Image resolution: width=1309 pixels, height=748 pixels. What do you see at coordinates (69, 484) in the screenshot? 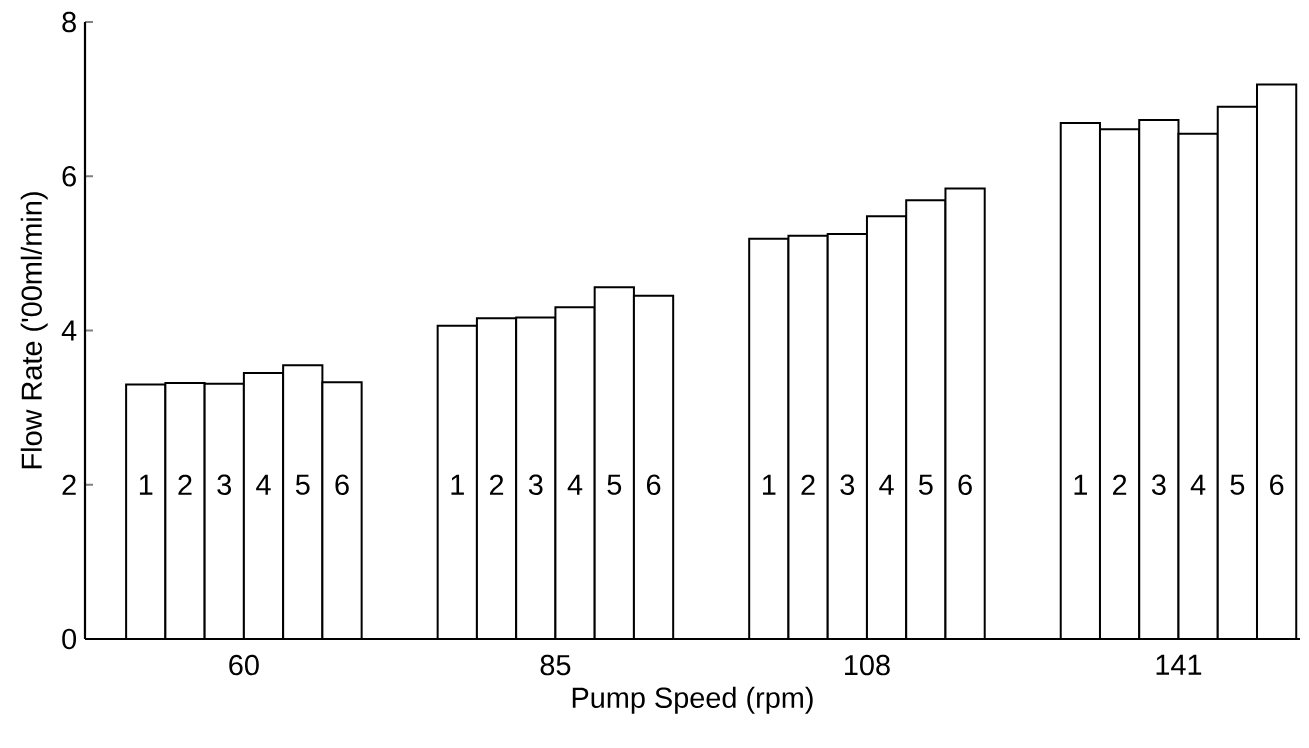
I see `y-tick-label: 2` at bounding box center [69, 484].